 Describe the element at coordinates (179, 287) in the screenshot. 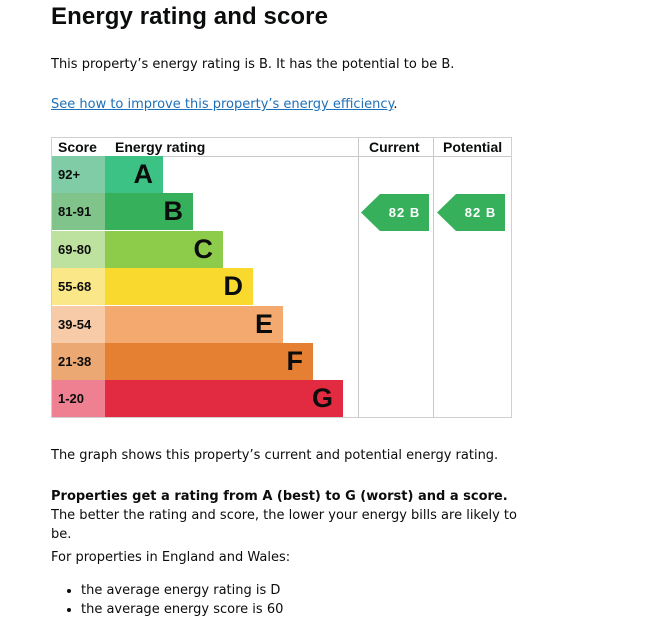

I see `band-bar: D` at that location.